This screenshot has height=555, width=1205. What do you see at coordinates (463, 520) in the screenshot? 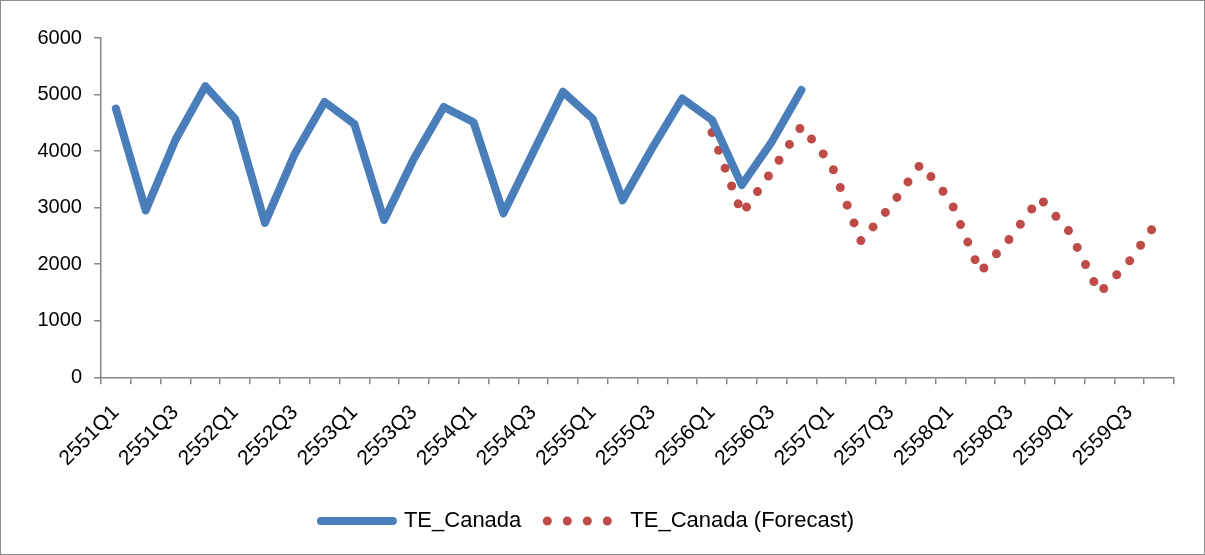
I see `legend-label: TE_Canada` at bounding box center [463, 520].